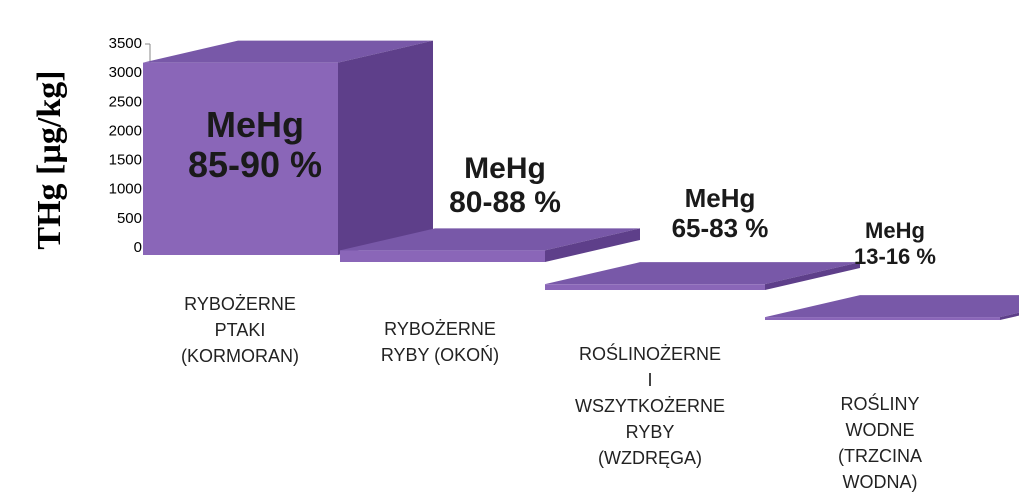 The image size is (1019, 502). I want to click on y-tick-label: 3500, so click(125, 43).